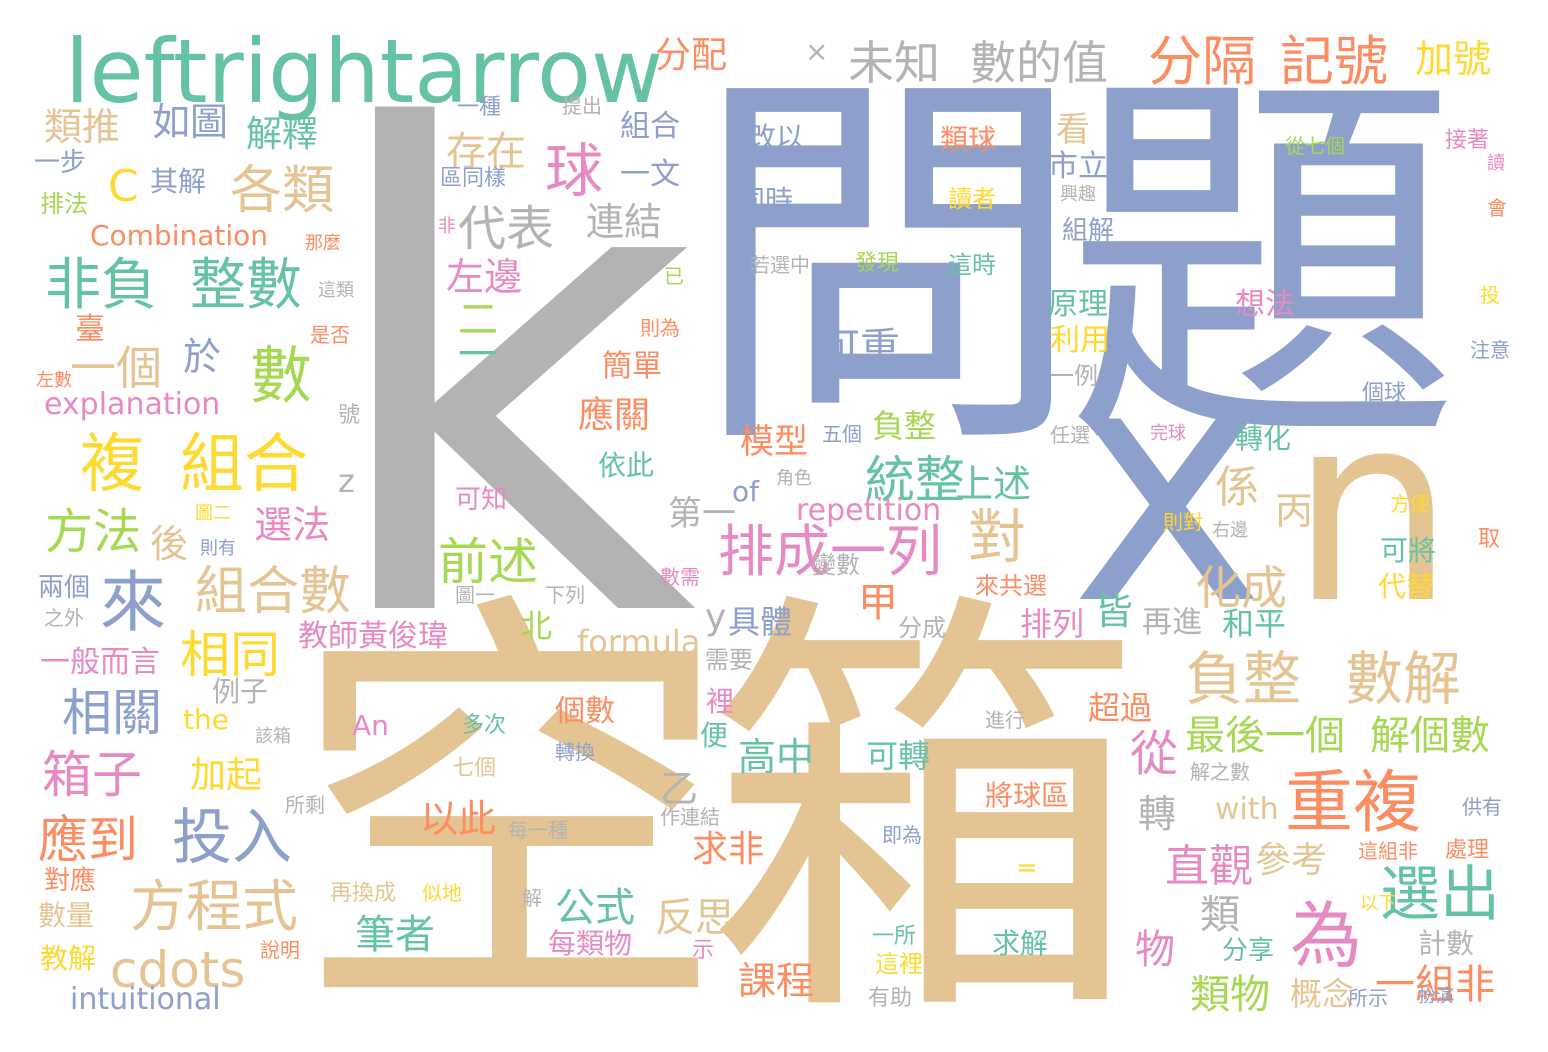  What do you see at coordinates (794, 478) in the screenshot?
I see `word-jiaose: 角色` at bounding box center [794, 478].